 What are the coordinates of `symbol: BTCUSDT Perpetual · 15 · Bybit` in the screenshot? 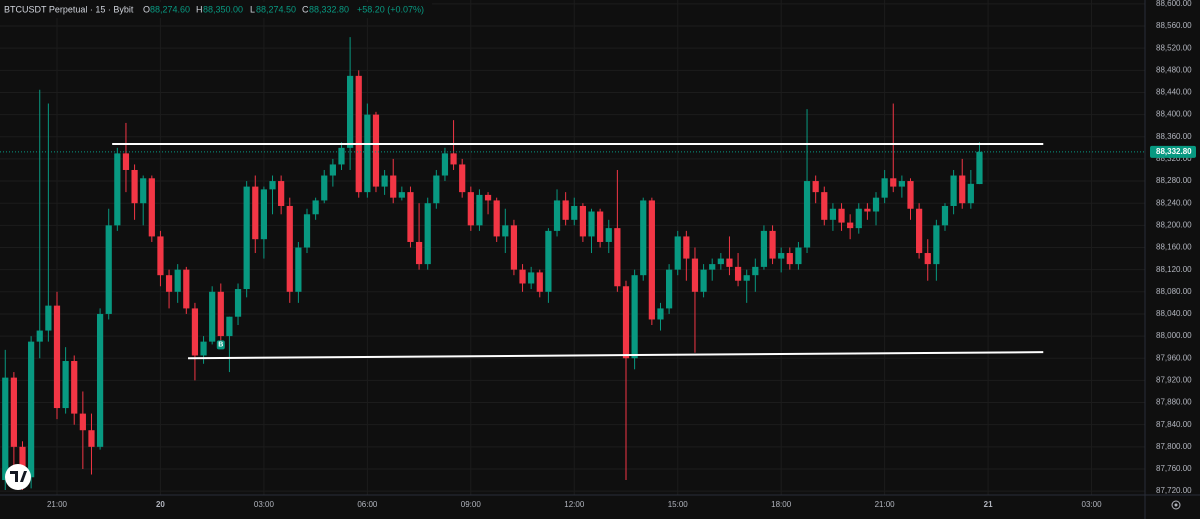 It's located at (69, 9).